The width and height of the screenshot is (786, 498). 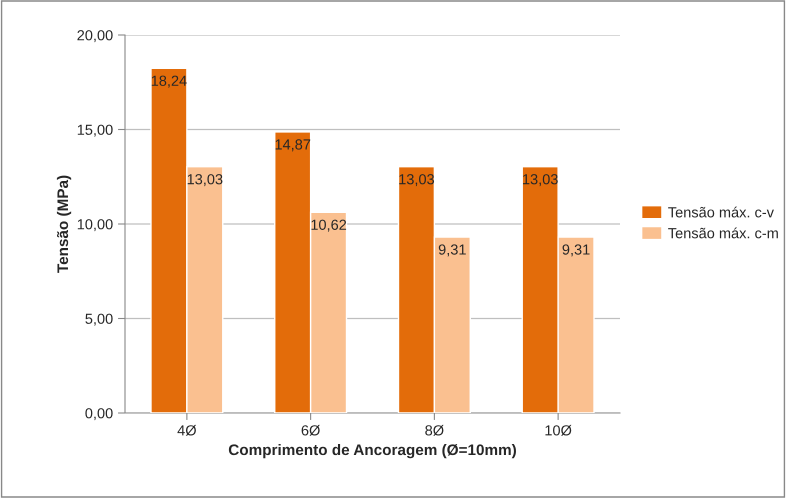 What do you see at coordinates (95, 225) in the screenshot?
I see `y-tick-label: 10,00` at bounding box center [95, 225].